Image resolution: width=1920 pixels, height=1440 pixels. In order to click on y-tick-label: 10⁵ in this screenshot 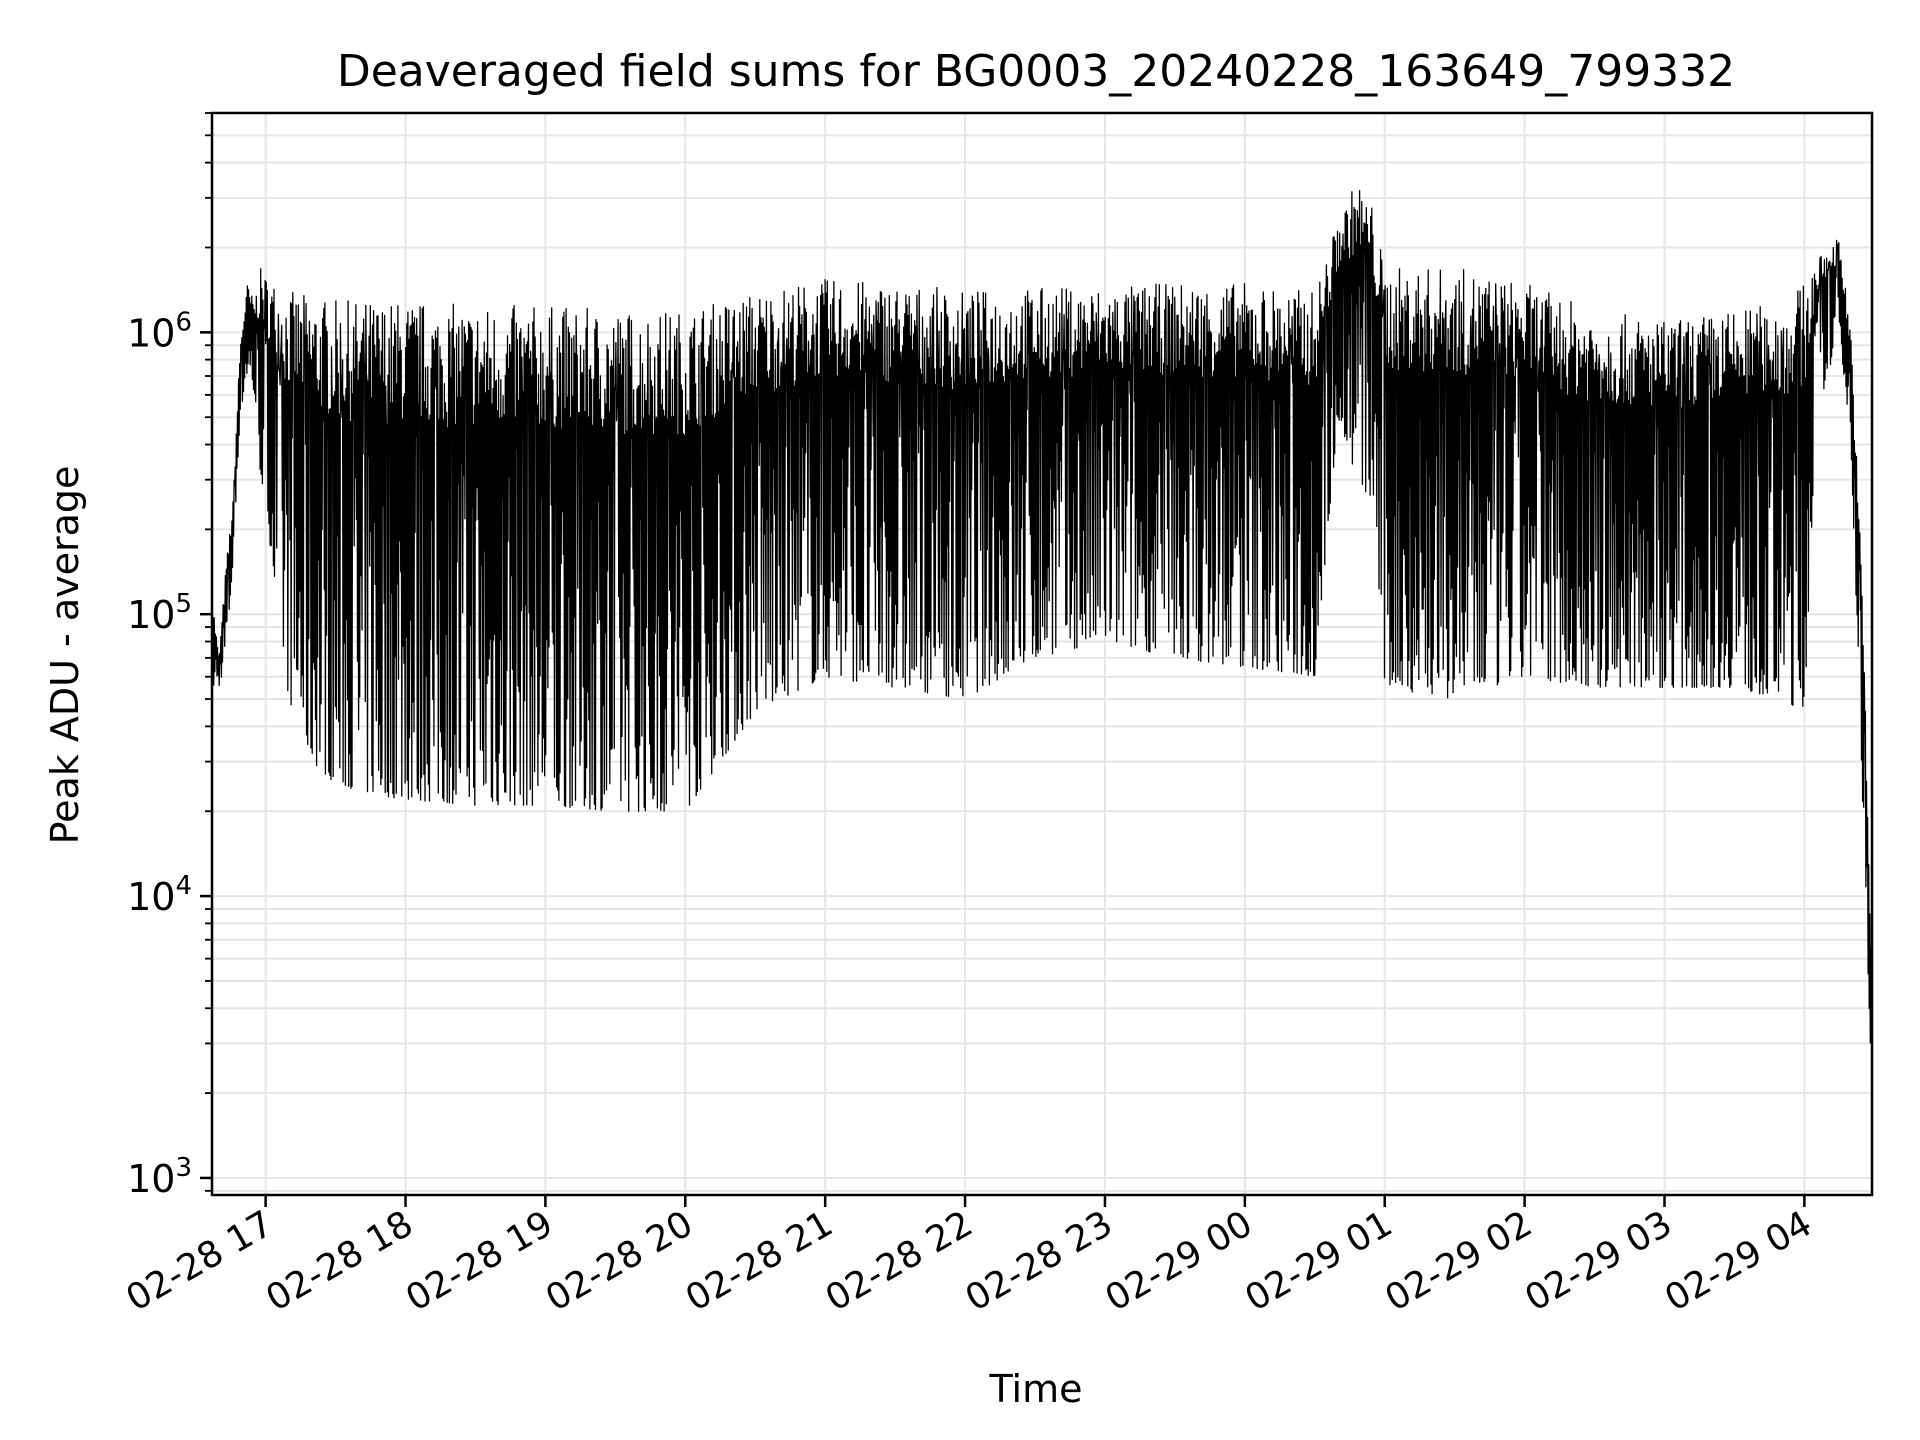, I will do `click(159, 613)`.